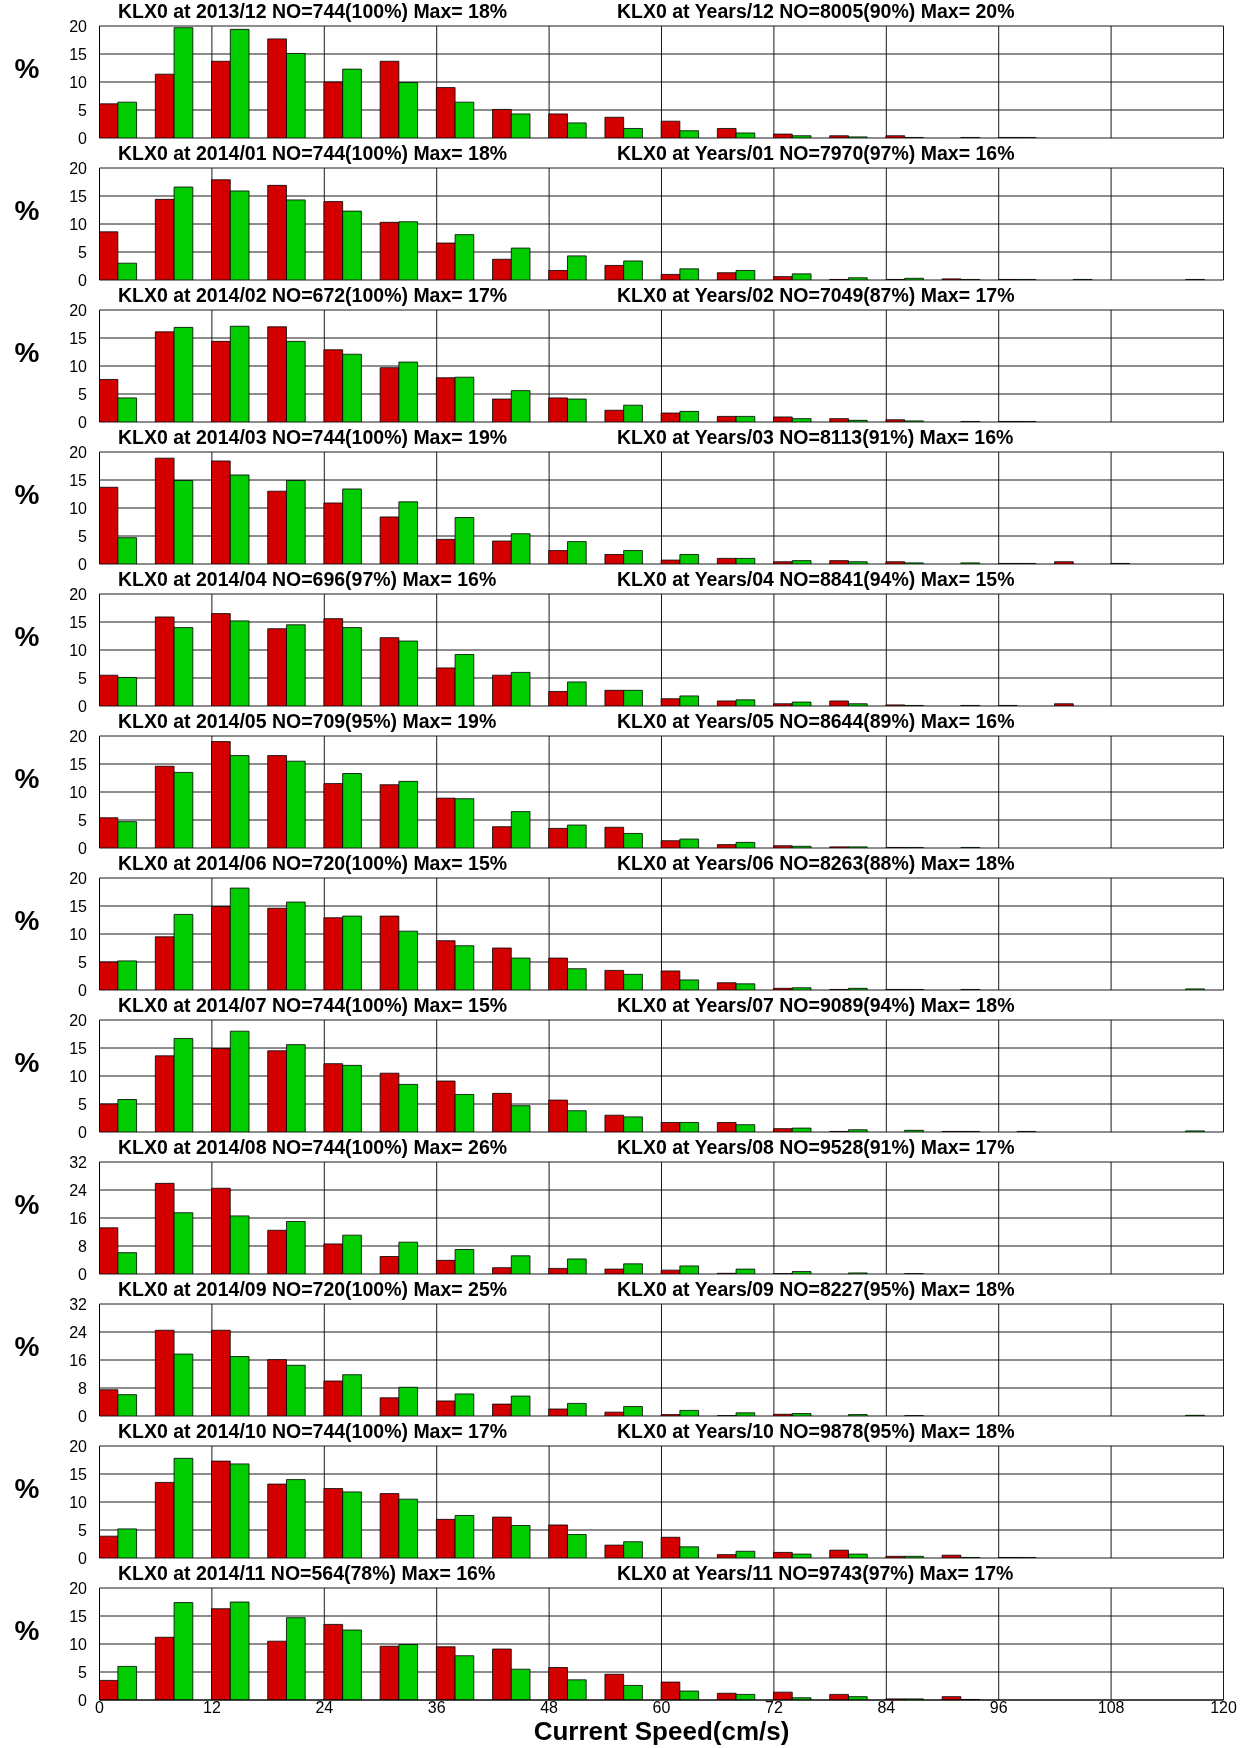  I want to click on chart-title: KLX0 at 2013/12 NO=744(100%) Max= 18%, so click(313, 11).